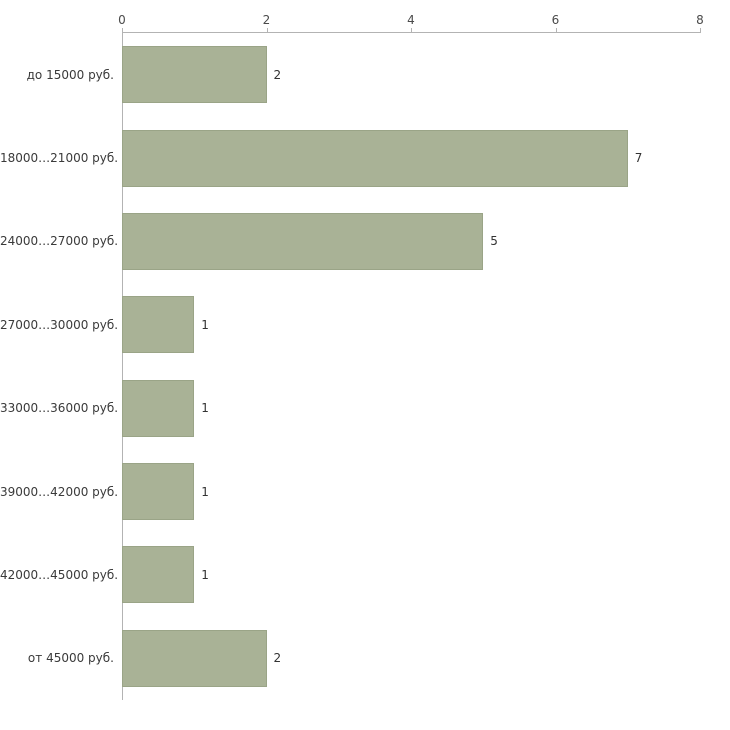  I want to click on bar-row: от 45000 руб. 2, so click(365, 658).